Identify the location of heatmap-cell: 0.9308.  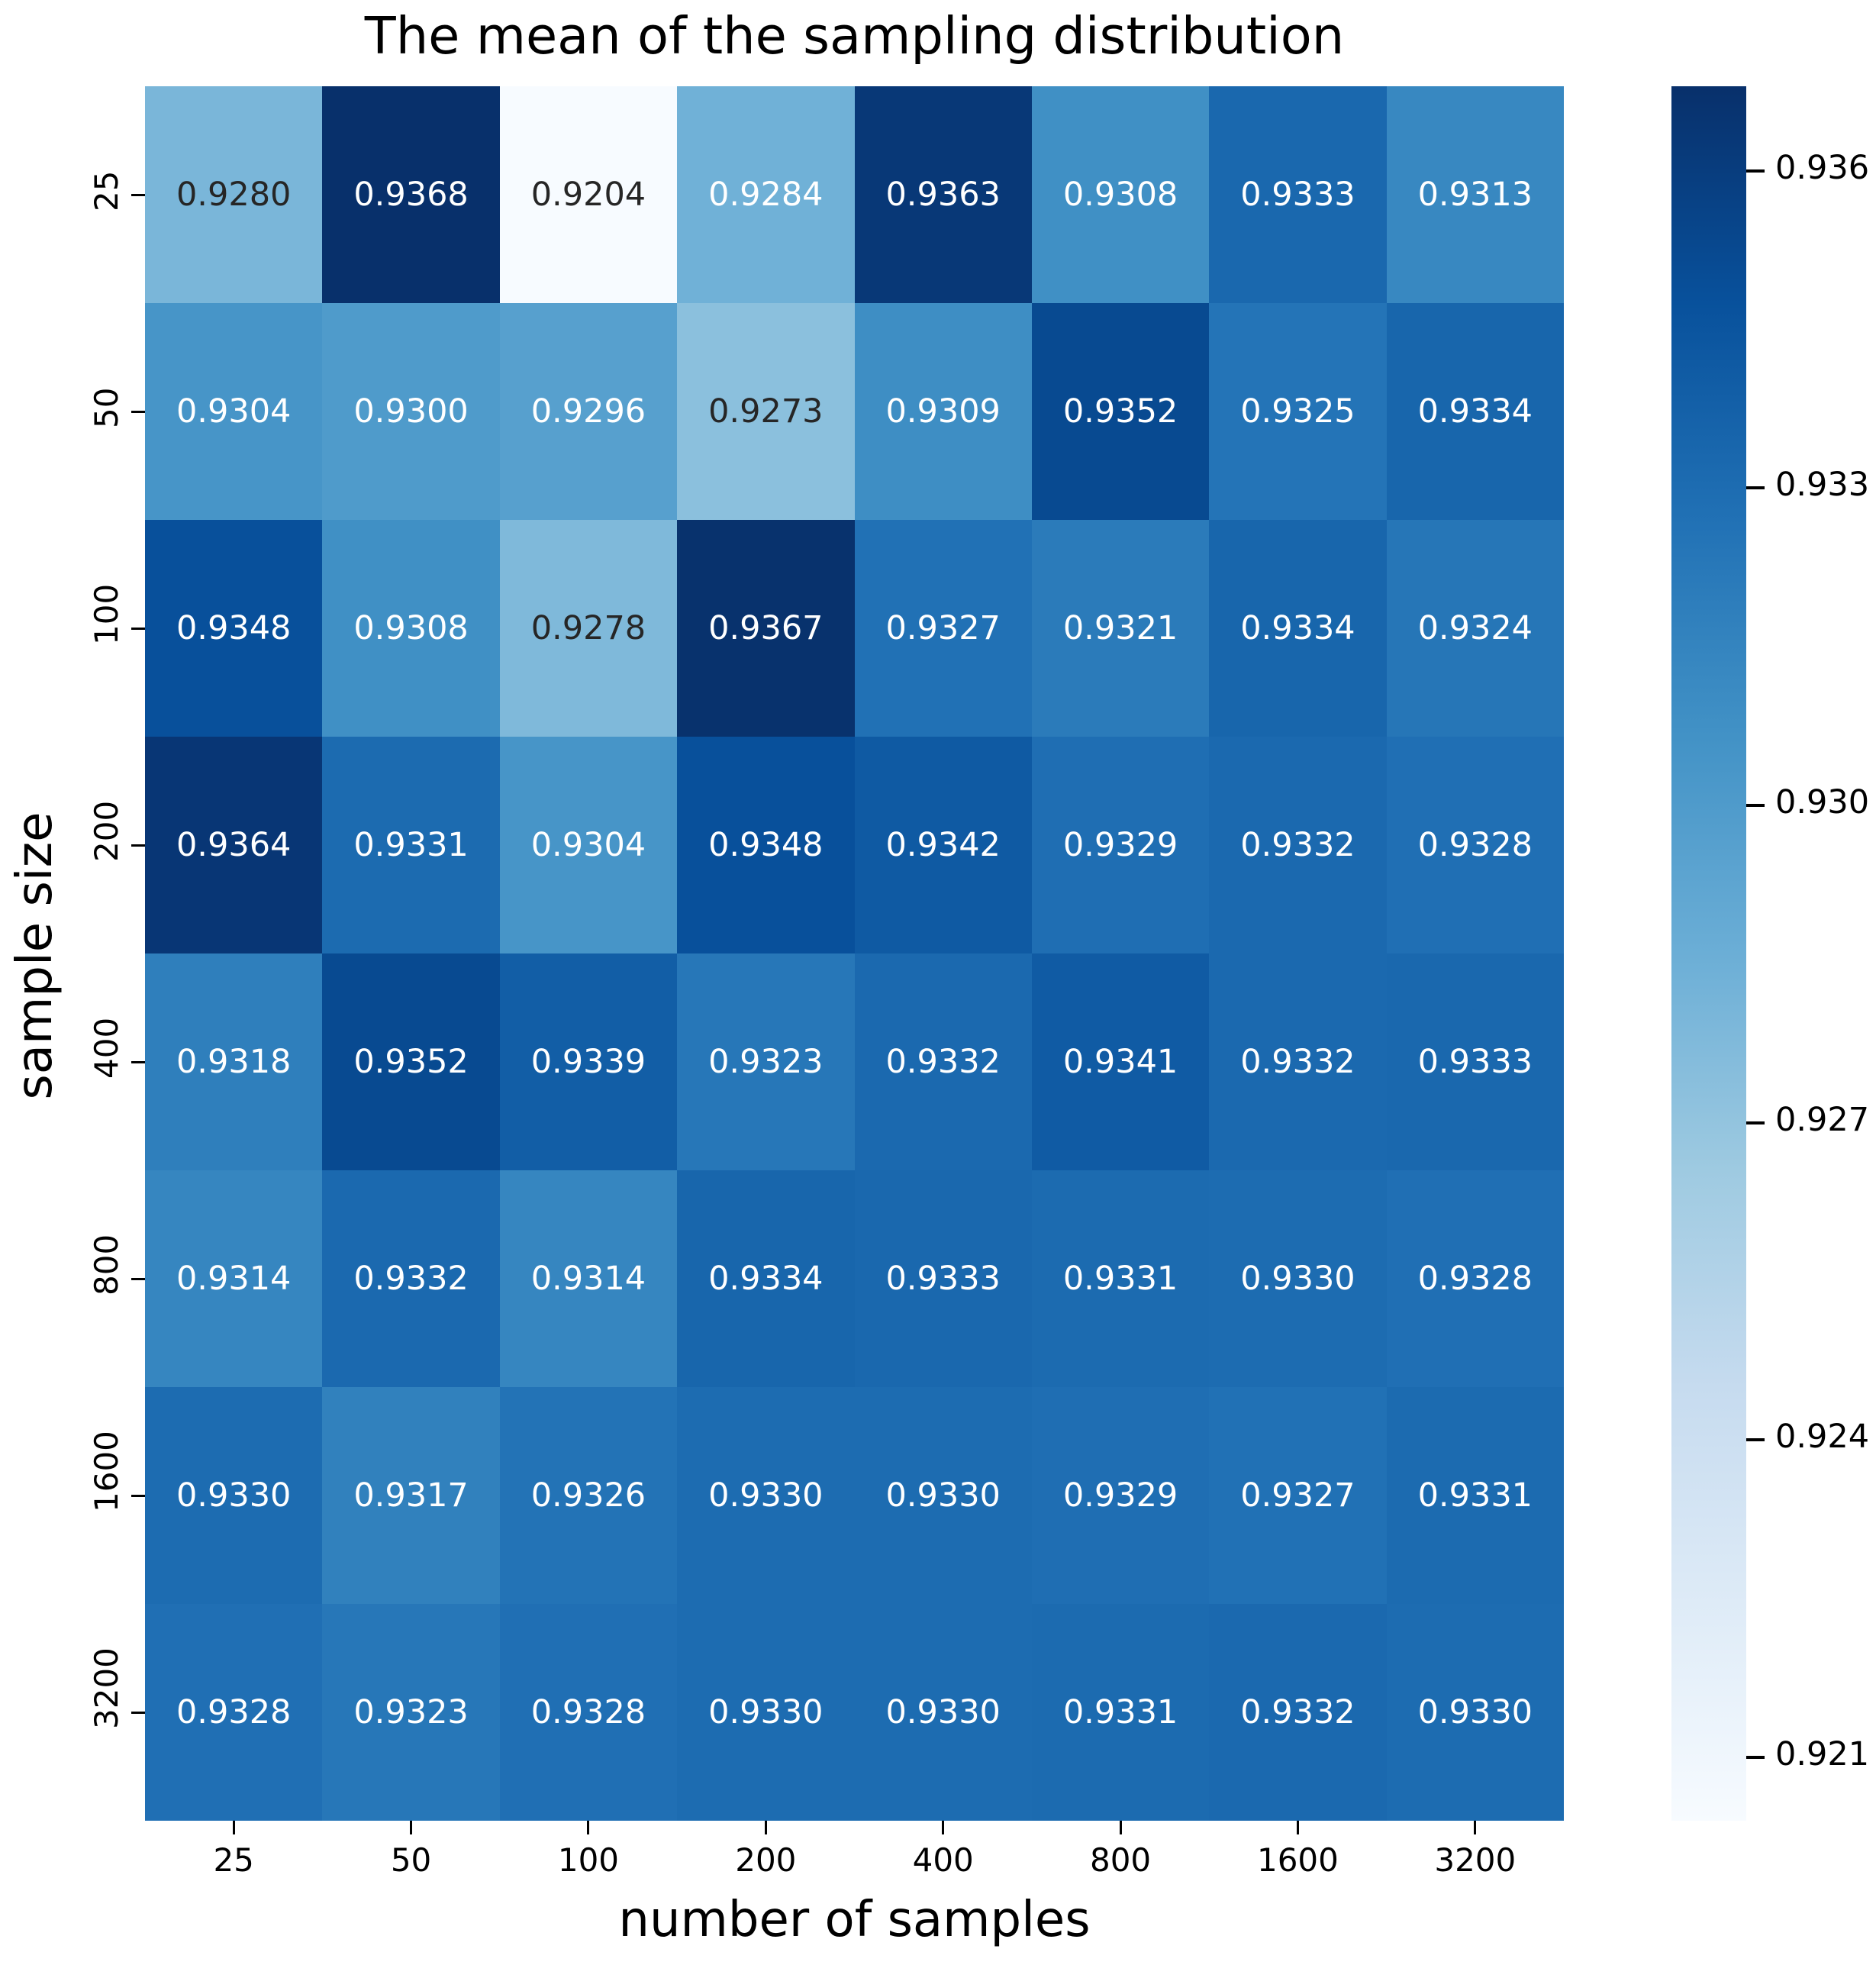
(1120, 194).